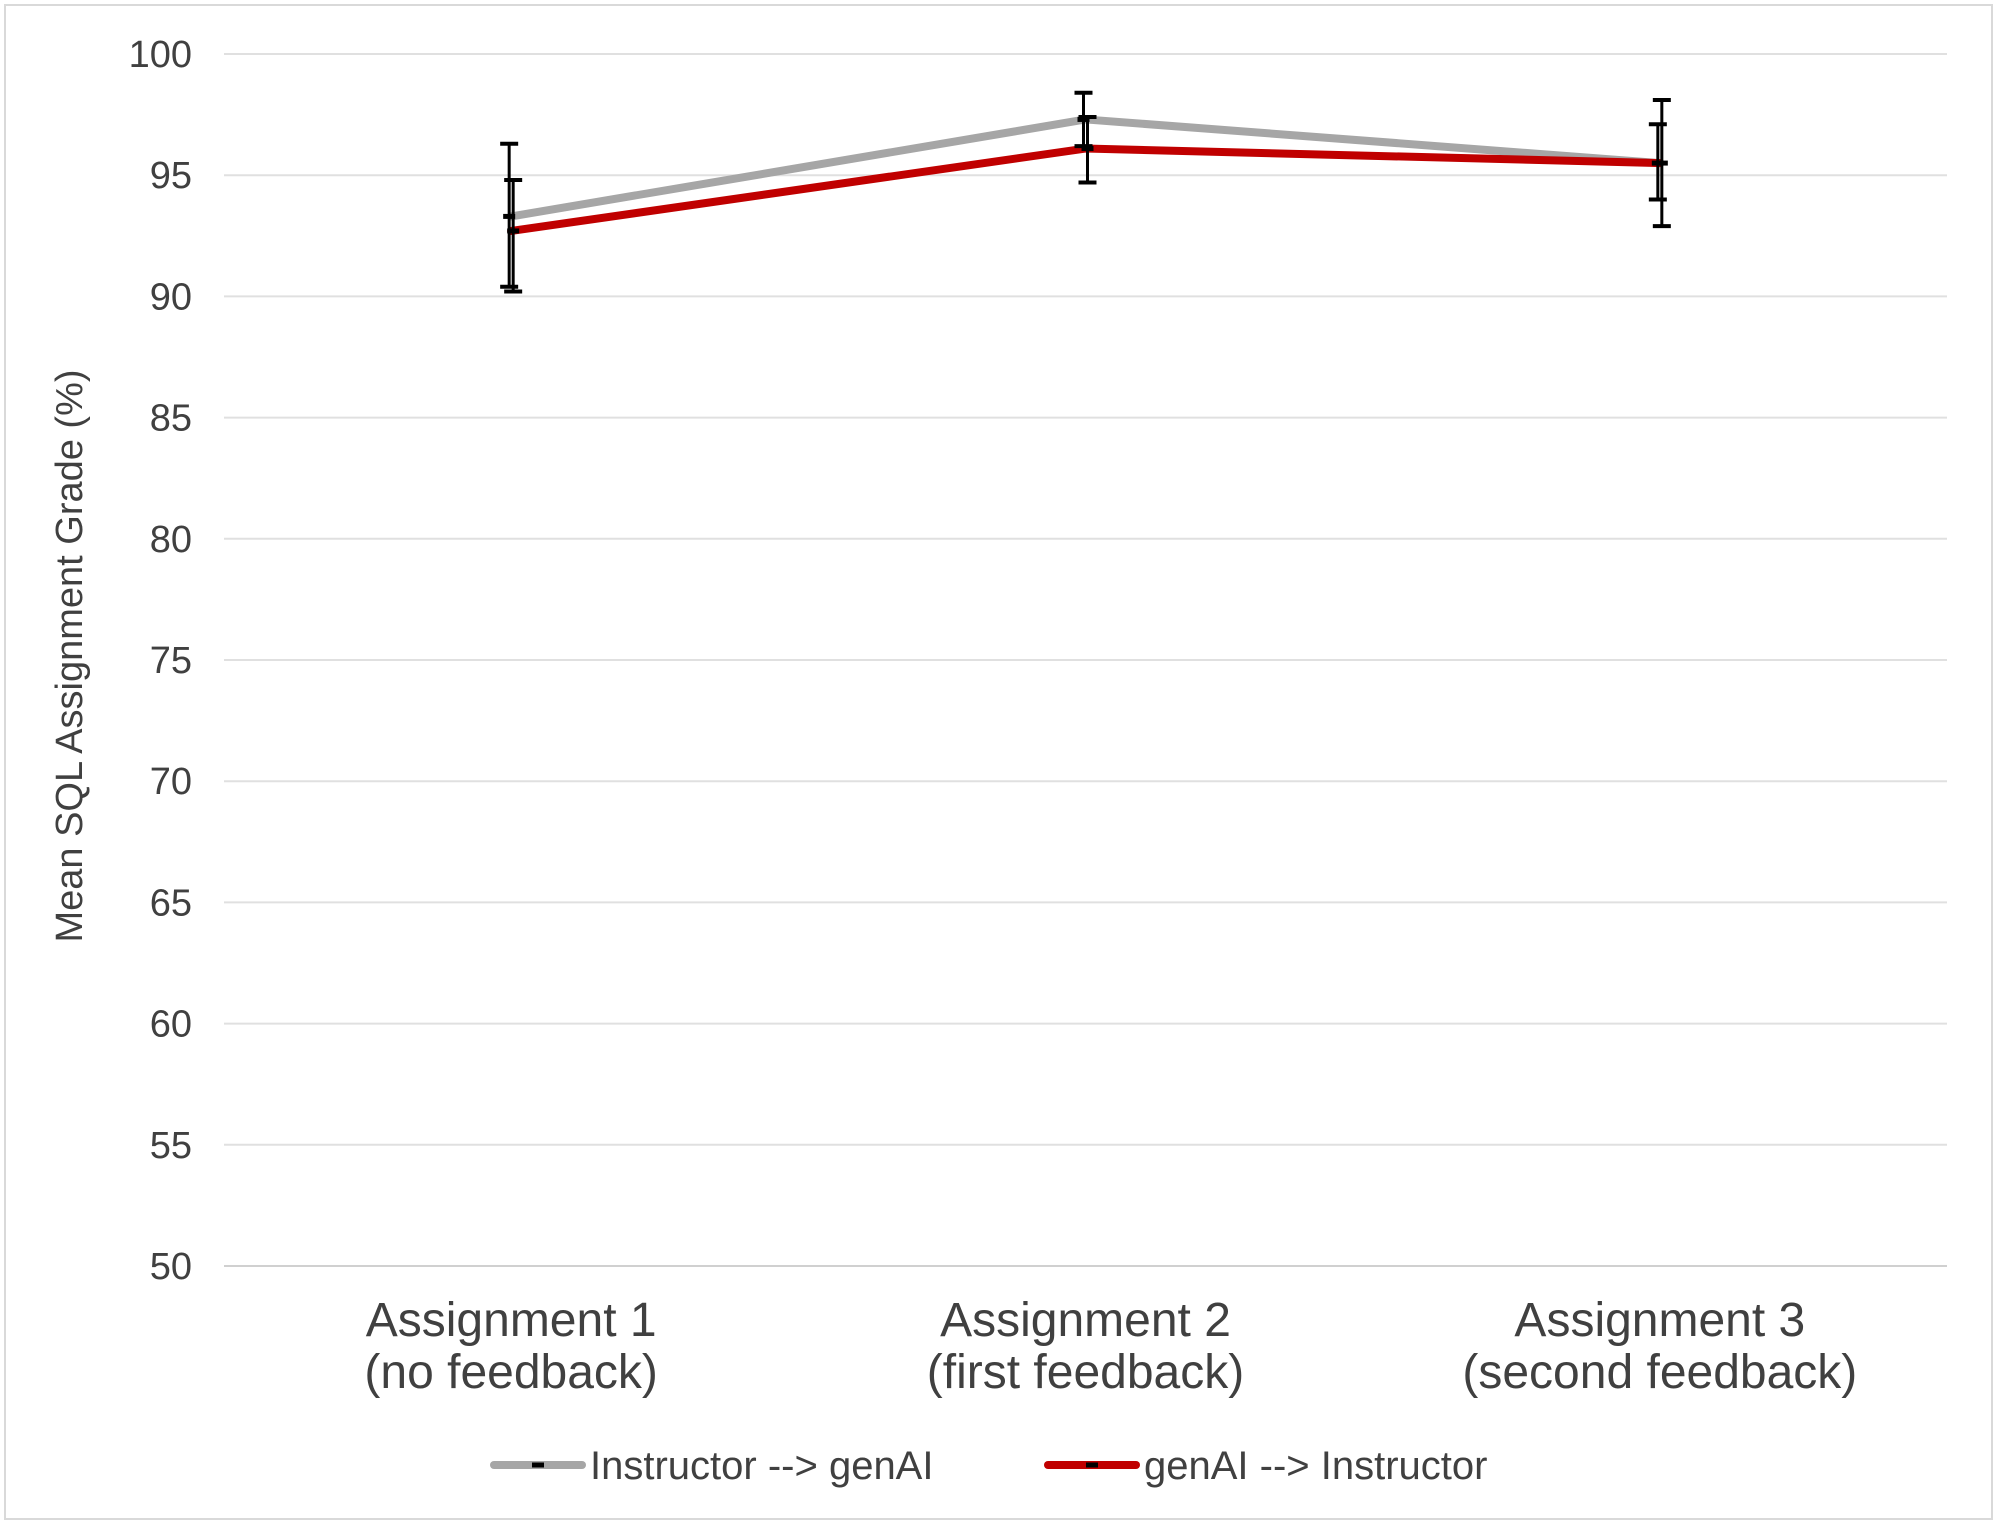 The height and width of the screenshot is (1527, 1999). Describe the element at coordinates (761, 1466) in the screenshot. I see `legend-label: Instructor --> genAI` at that location.